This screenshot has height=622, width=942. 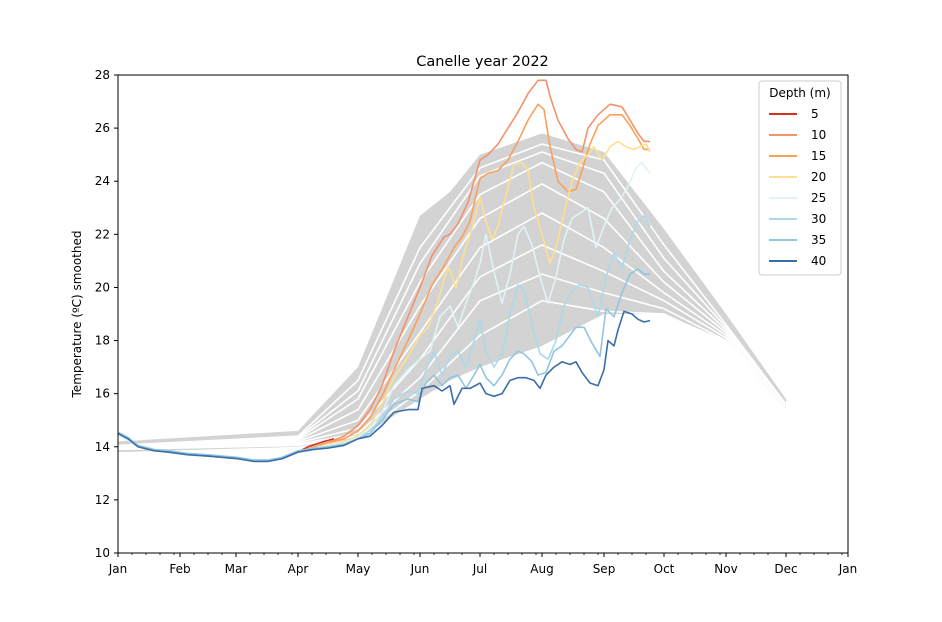 I want to click on y-axis-label: Temperature (ºC) smoothed, so click(x=77, y=315).